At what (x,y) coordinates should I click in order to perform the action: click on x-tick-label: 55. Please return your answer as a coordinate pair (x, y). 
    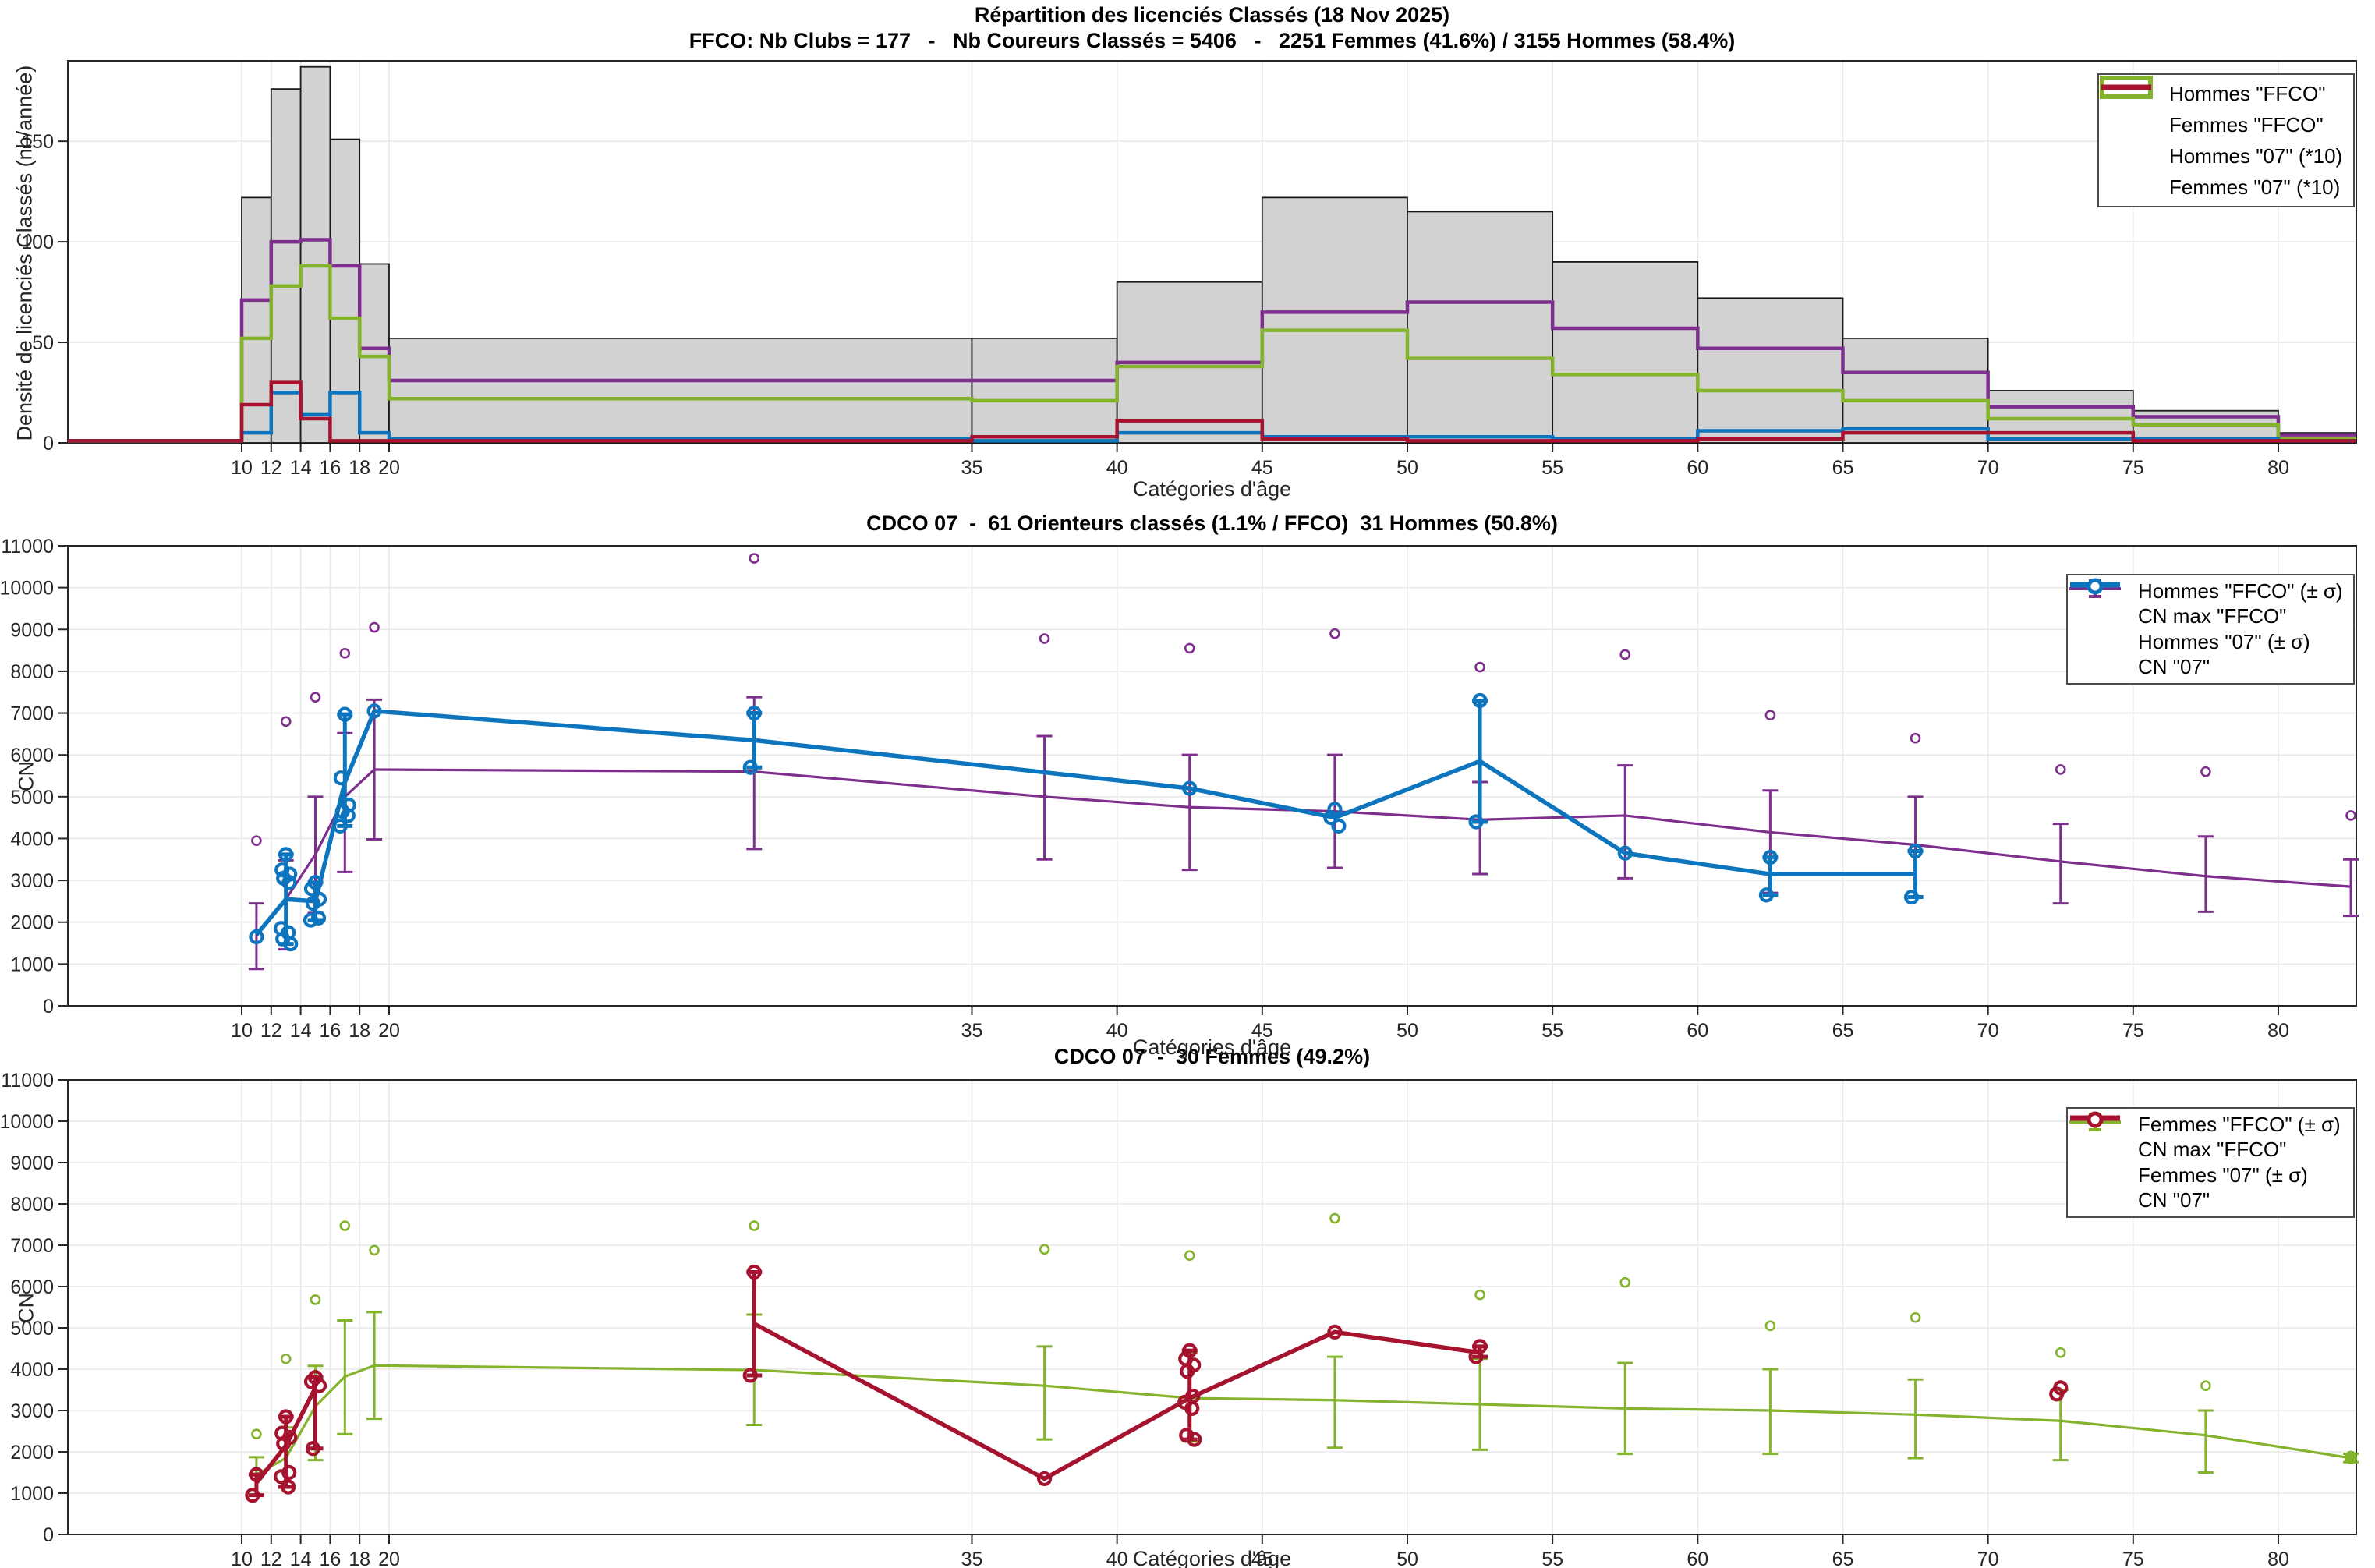
    Looking at the image, I should click on (1552, 1558).